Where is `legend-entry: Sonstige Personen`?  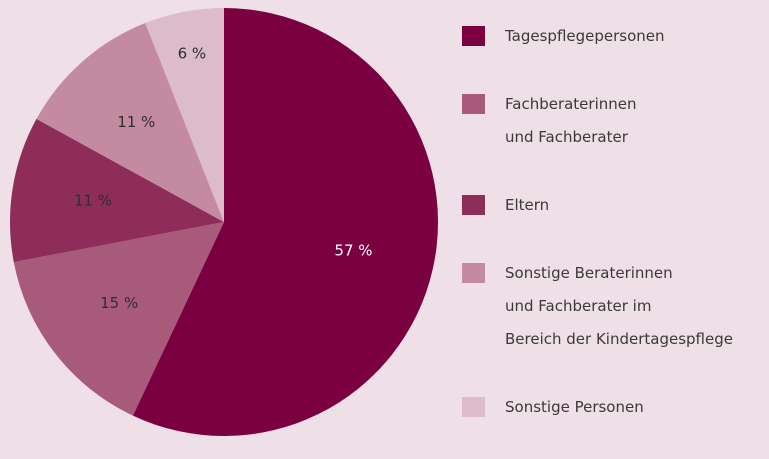 legend-entry: Sonstige Personen is located at coordinates (597, 407).